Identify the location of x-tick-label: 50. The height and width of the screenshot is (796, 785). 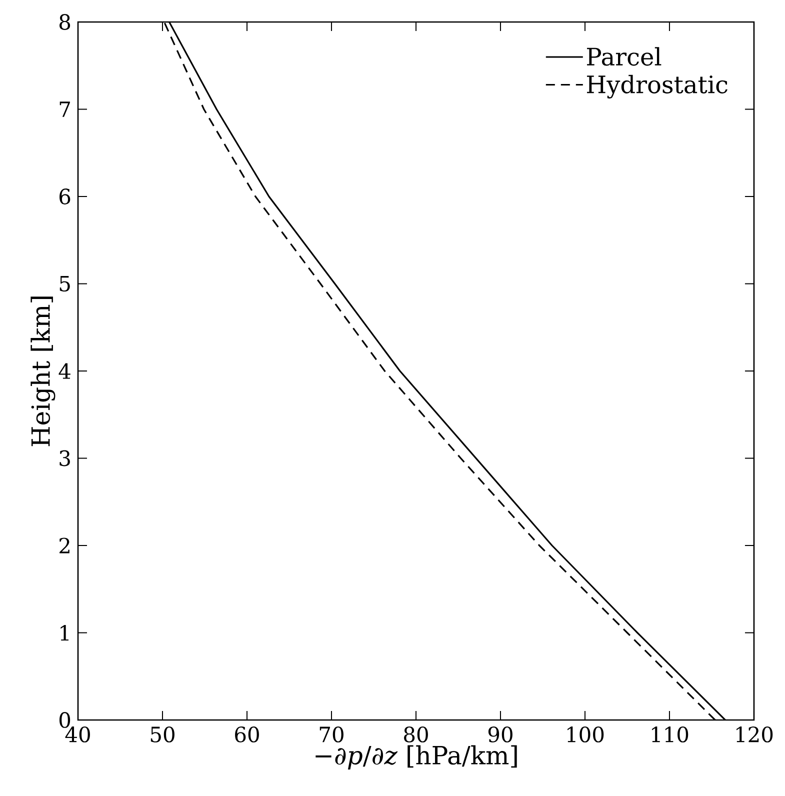
(162, 734).